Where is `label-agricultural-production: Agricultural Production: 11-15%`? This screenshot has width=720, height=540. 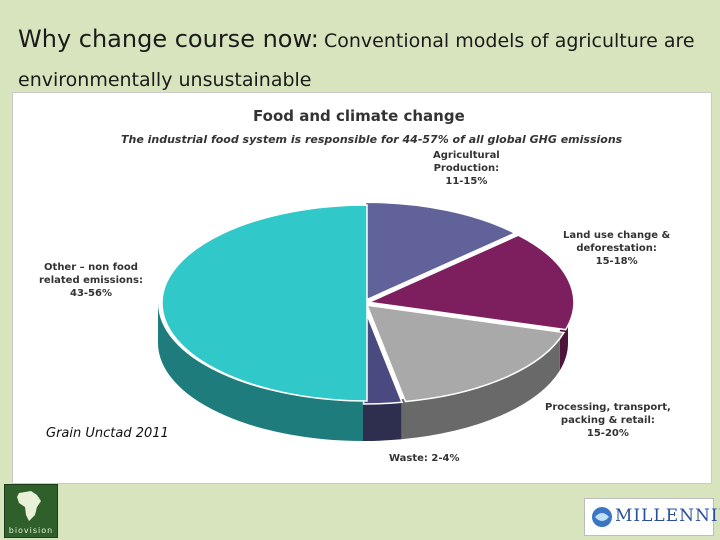 label-agricultural-production: Agricultural Production: 11-15% is located at coordinates (466, 168).